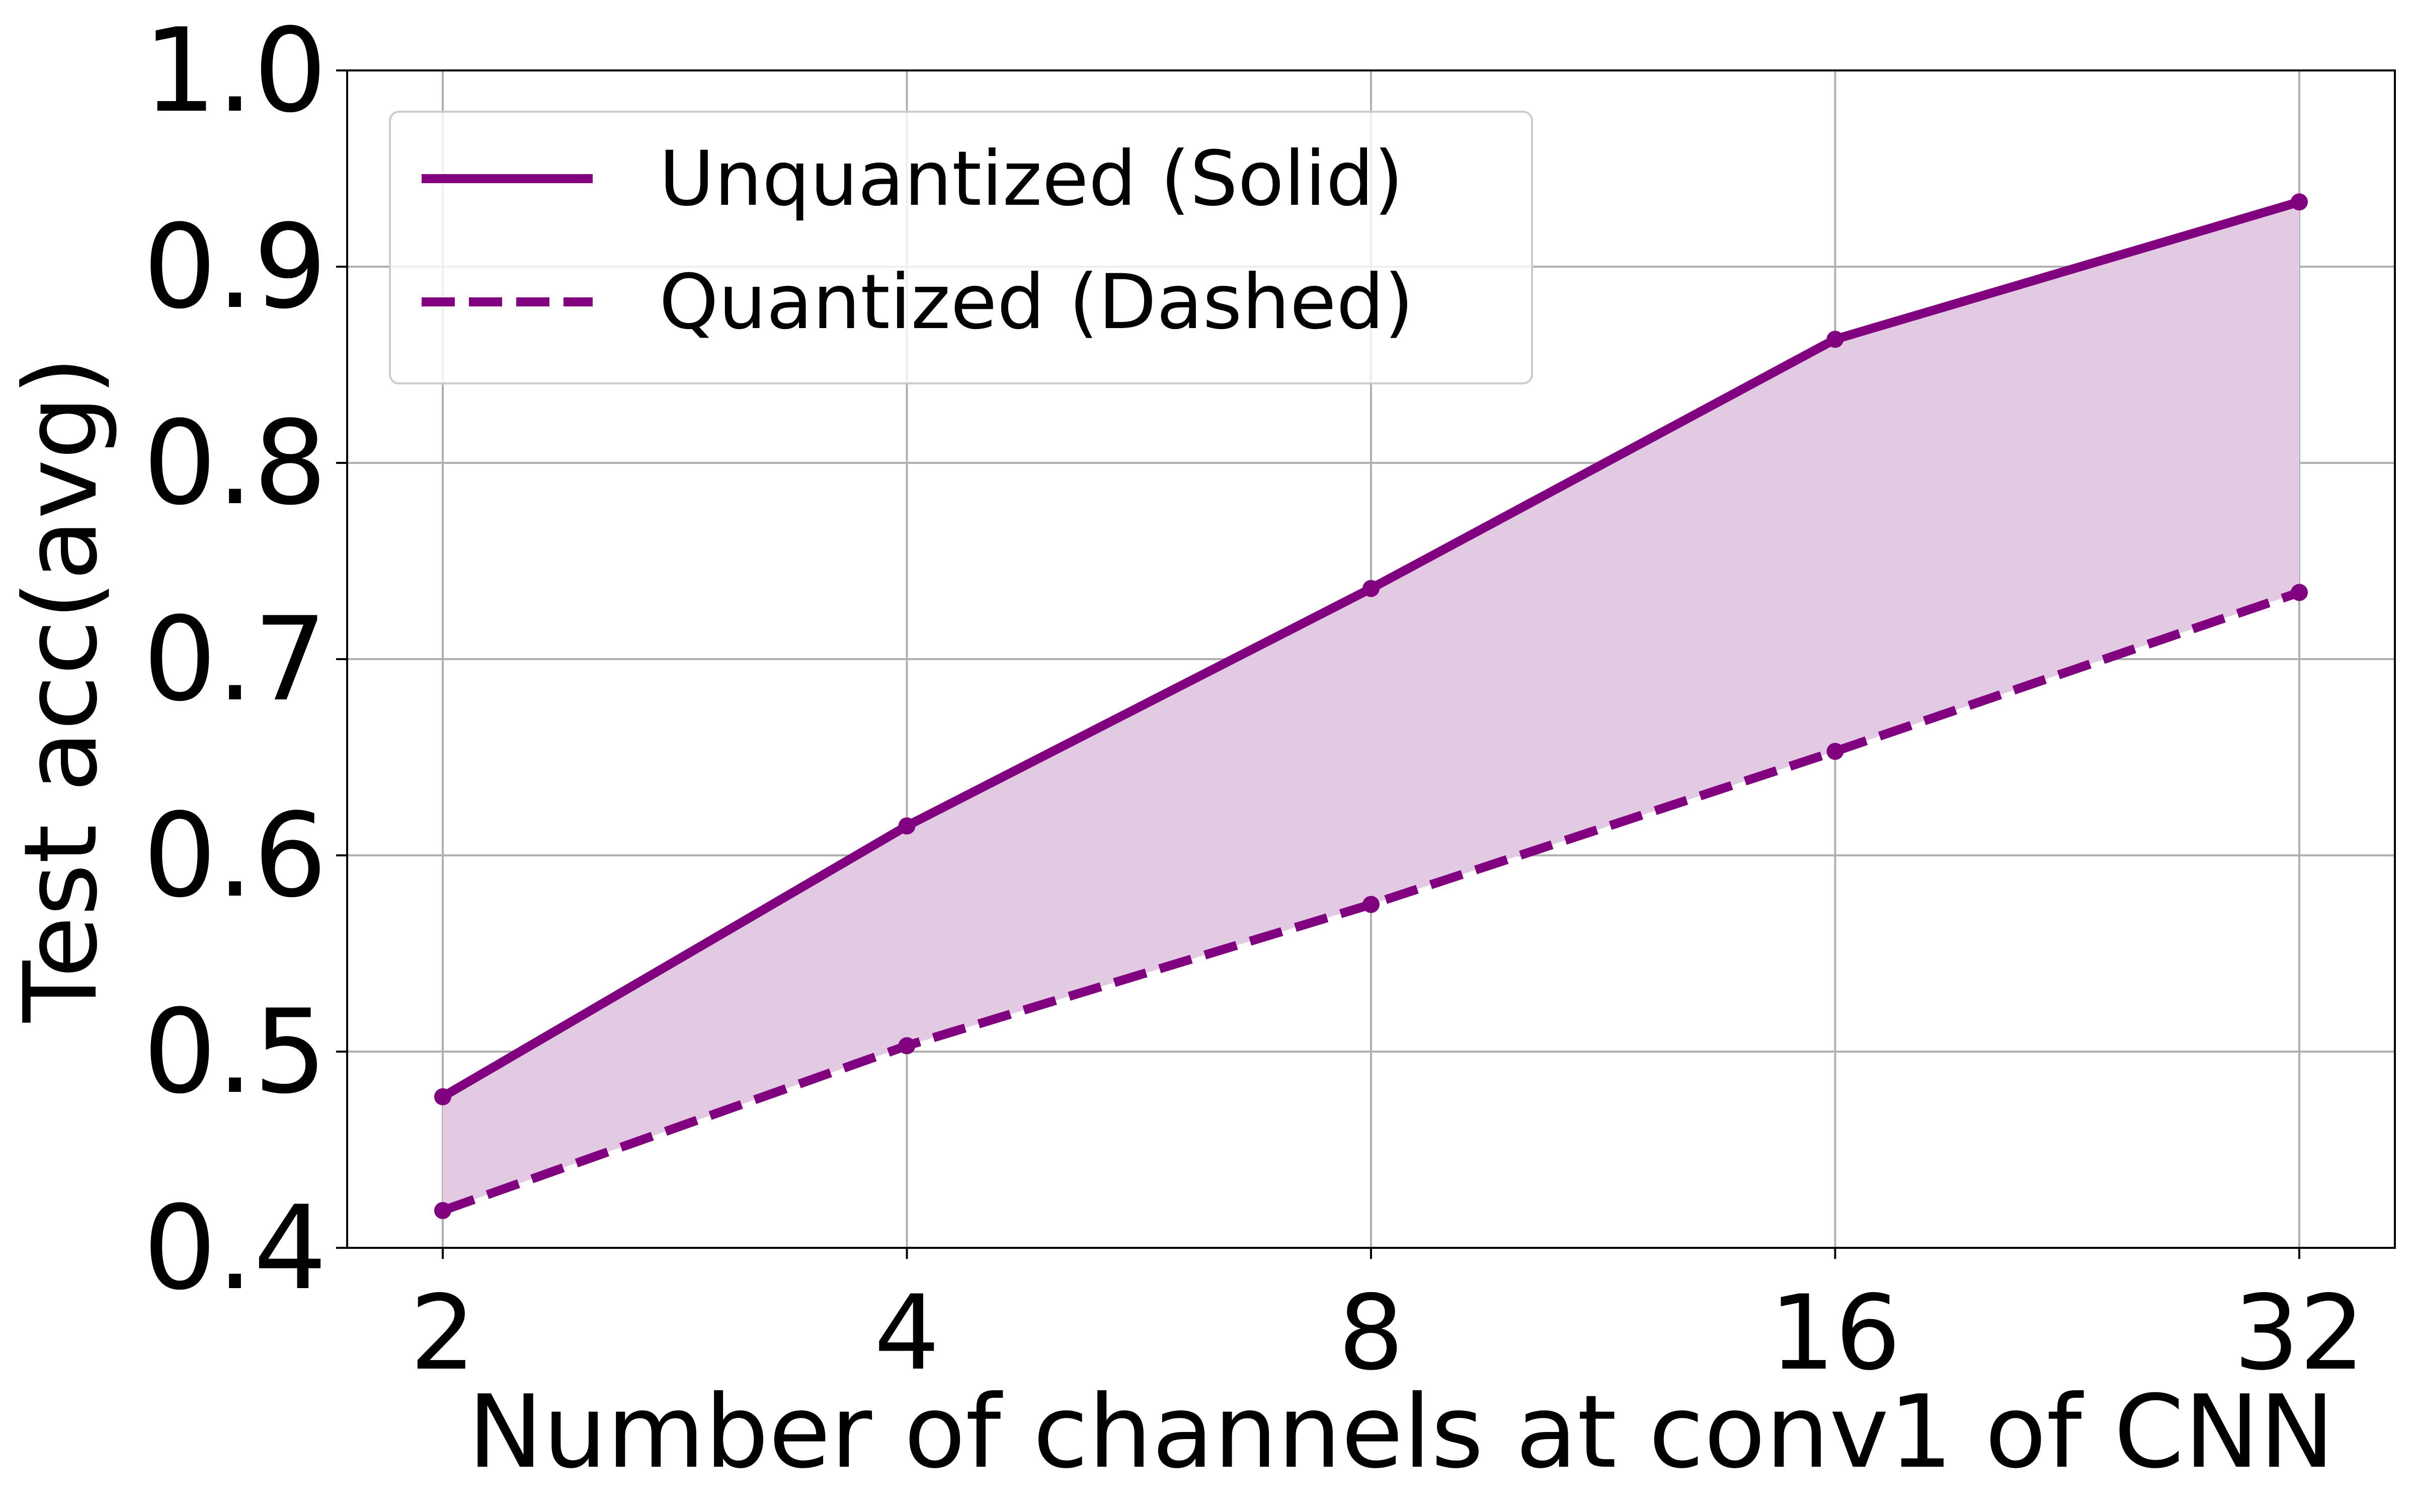 This screenshot has width=2415, height=1512. What do you see at coordinates (2300, 1333) in the screenshot?
I see `x-tick-label: 32` at bounding box center [2300, 1333].